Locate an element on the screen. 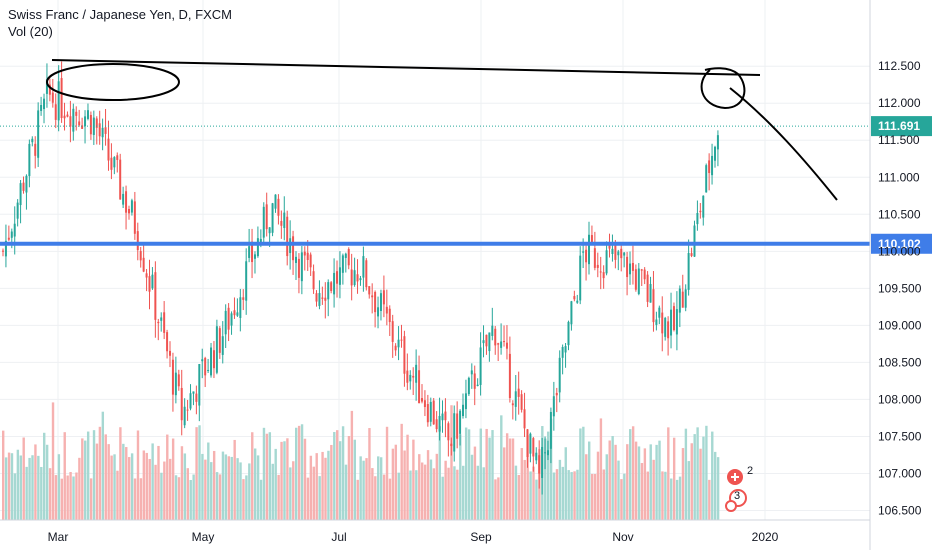  last-price-label: 111.691 is located at coordinates (899, 126).